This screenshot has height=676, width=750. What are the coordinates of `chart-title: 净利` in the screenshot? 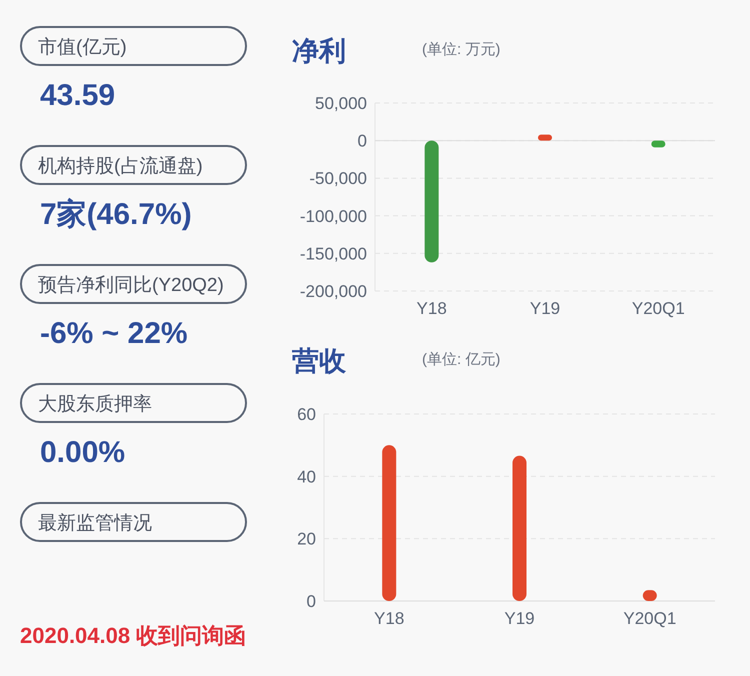 It's located at (319, 51).